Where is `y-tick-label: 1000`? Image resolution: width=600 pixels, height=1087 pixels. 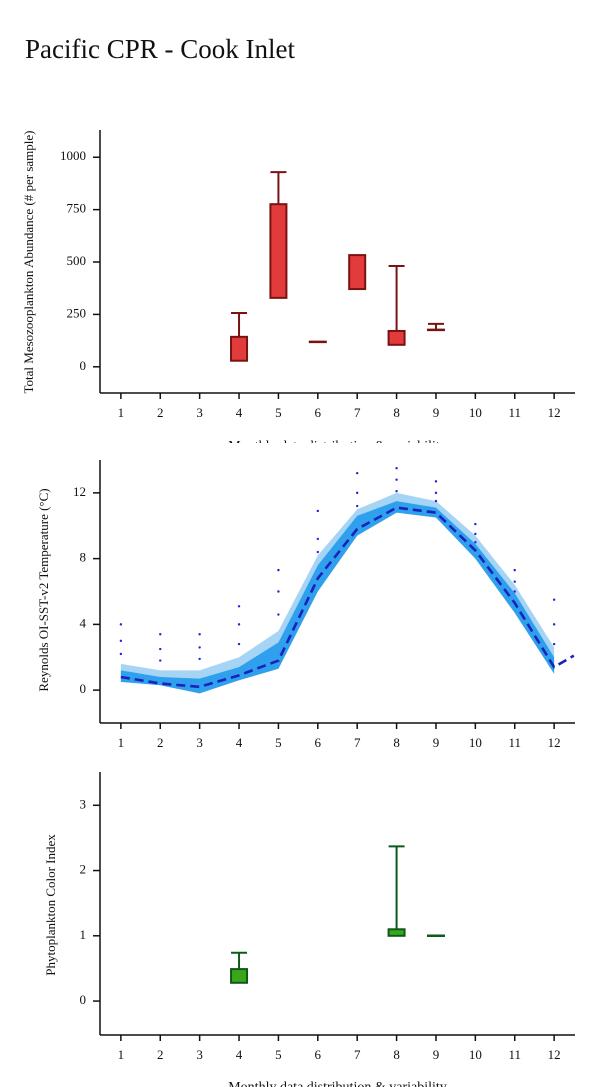
y-tick-label: 1000 is located at coordinates (73, 155).